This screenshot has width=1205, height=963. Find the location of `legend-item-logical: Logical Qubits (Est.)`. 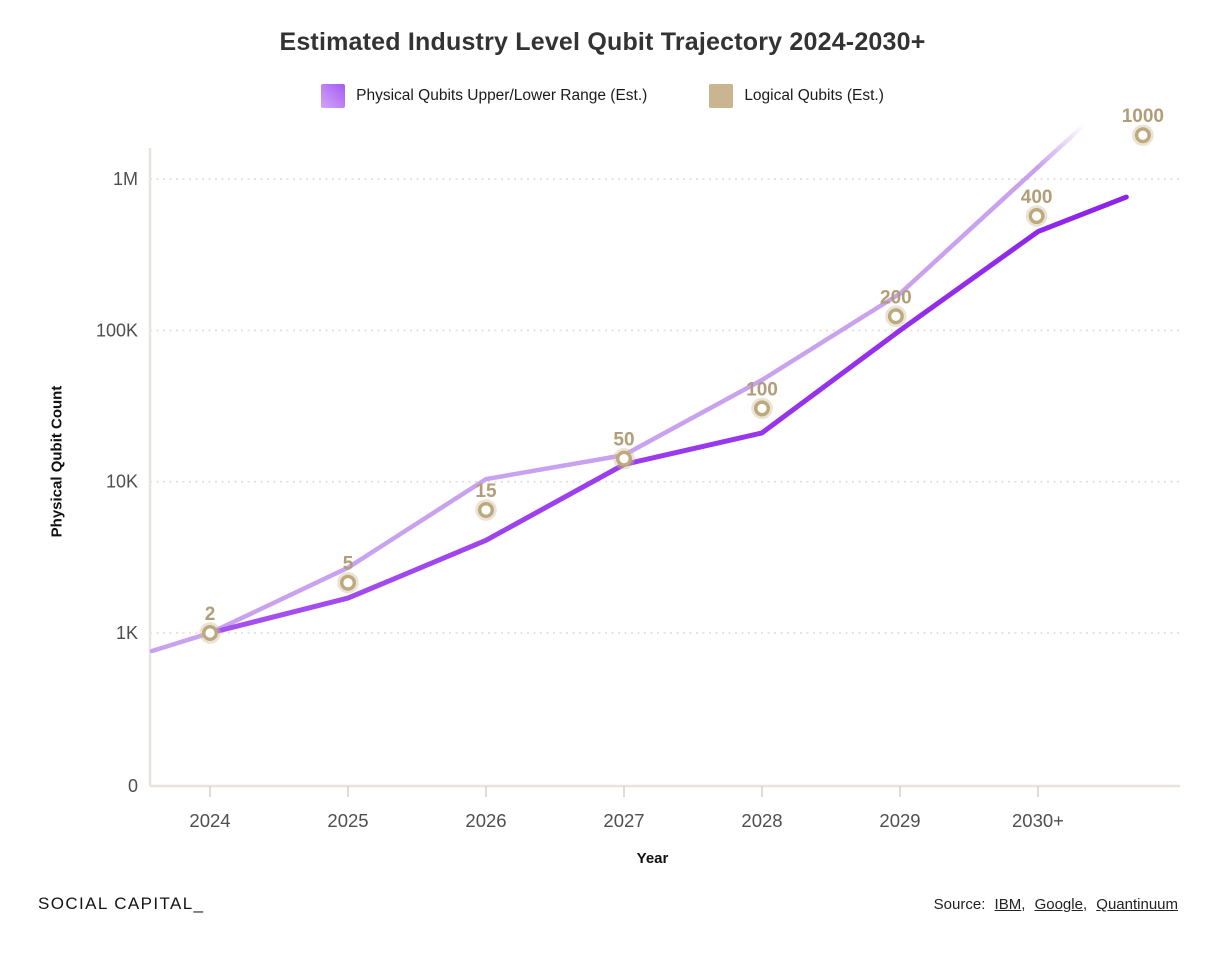

legend-item-logical: Logical Qubits (Est.) is located at coordinates (796, 96).